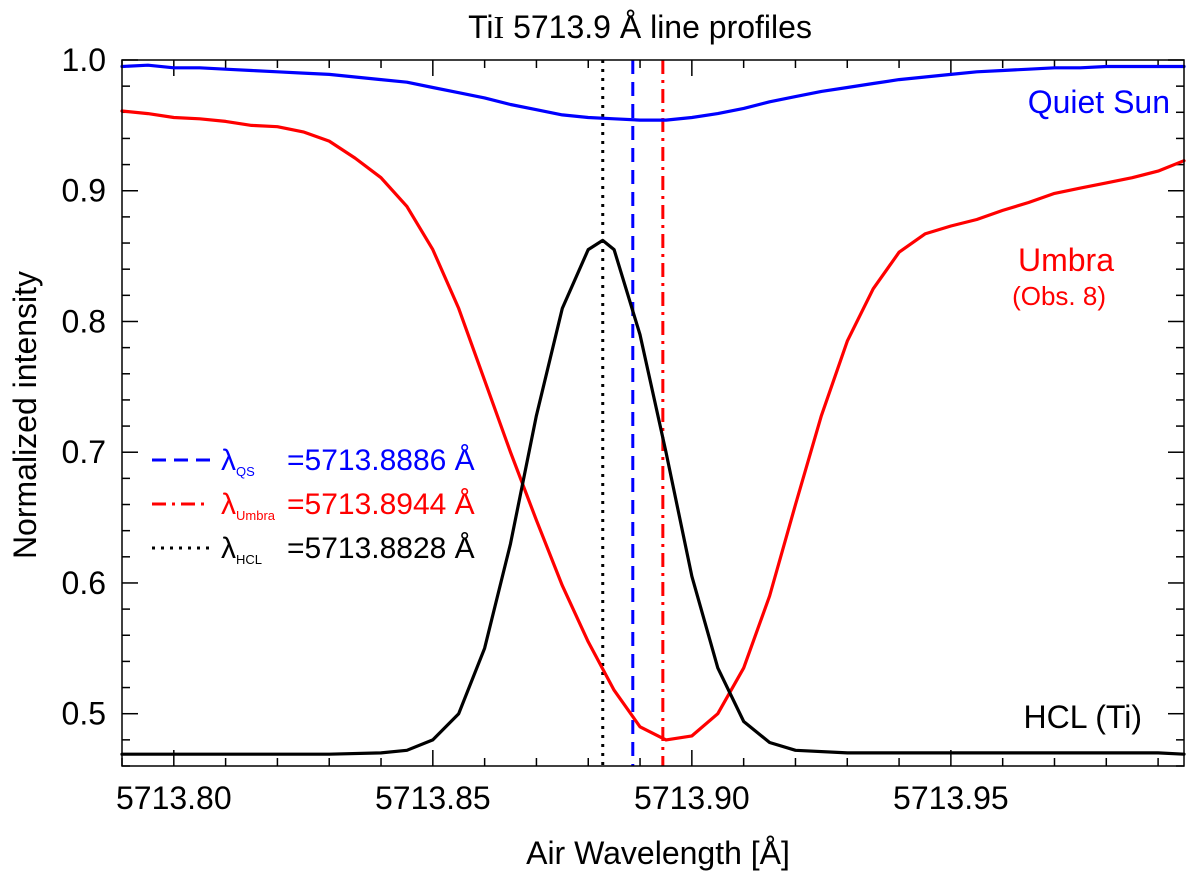 This screenshot has height=877, width=1200. I want to click on x-tick-label: 5713.80, so click(174, 798).